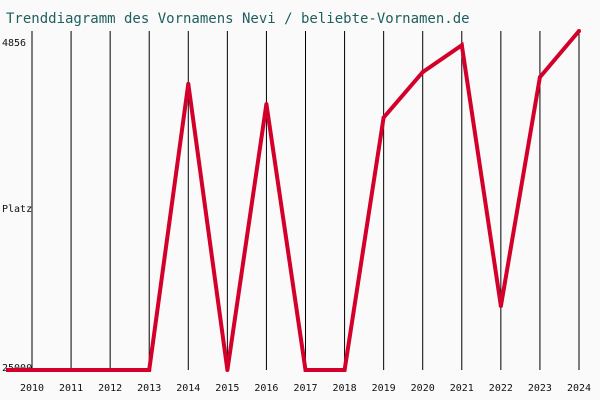 This screenshot has height=400, width=600. I want to click on data-point-2021, so click(461, 45).